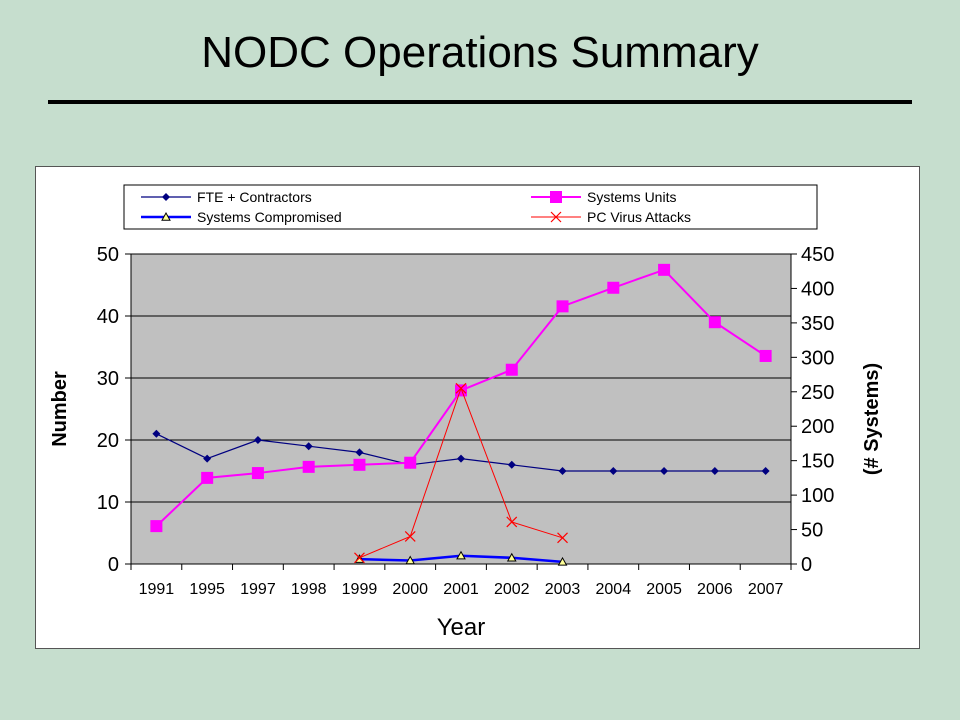  What do you see at coordinates (254, 197) in the screenshot?
I see `legend-label: FTE + Contractors` at bounding box center [254, 197].